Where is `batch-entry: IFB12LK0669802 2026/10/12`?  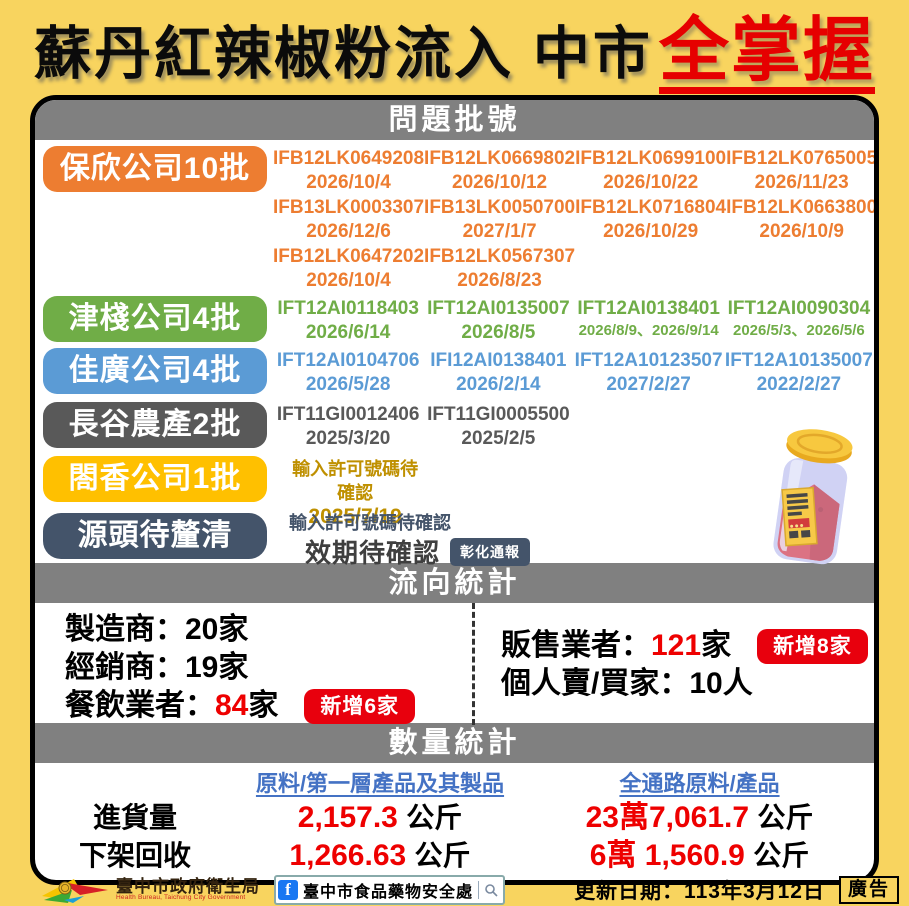 batch-entry: IFB12LK0669802 2026/10/12 is located at coordinates (499, 171).